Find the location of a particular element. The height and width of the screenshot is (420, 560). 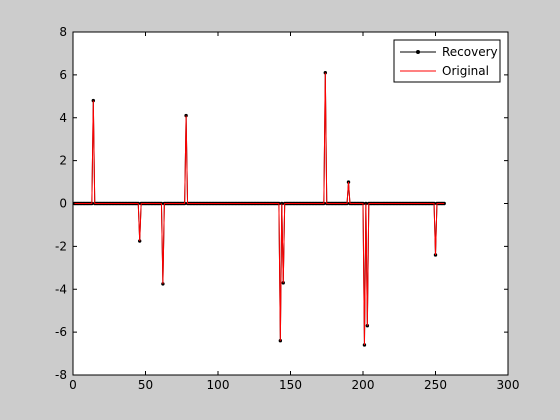

legend-label-original: Original is located at coordinates (465, 71).